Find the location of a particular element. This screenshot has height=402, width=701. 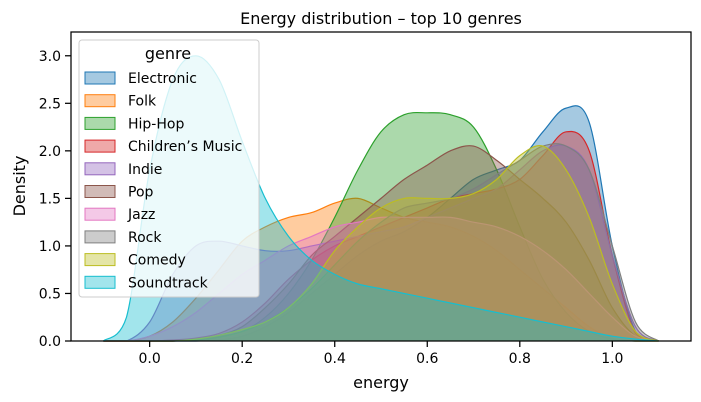

x-tick-label: 0.2 is located at coordinates (242, 359).